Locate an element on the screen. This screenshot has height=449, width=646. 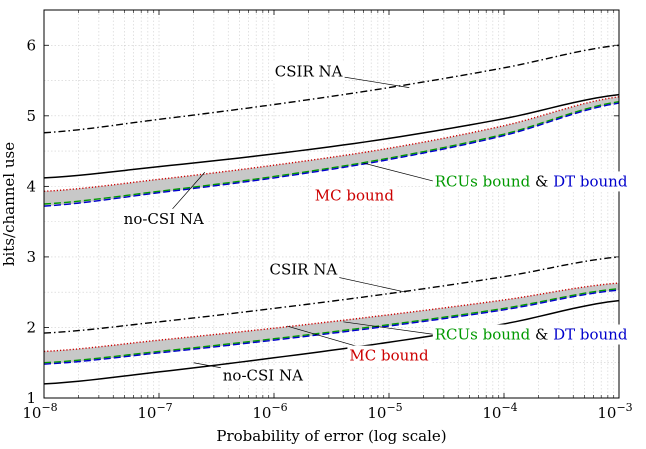
y-tick-label: 6 is located at coordinates (31, 45).